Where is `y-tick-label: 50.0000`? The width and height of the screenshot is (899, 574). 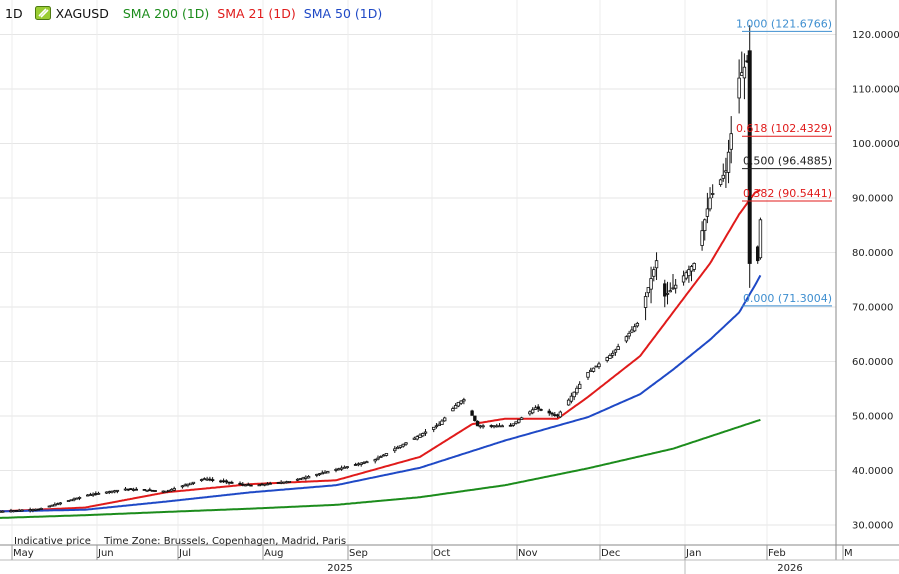 y-tick-label: 50.0000 is located at coordinates (872, 417).